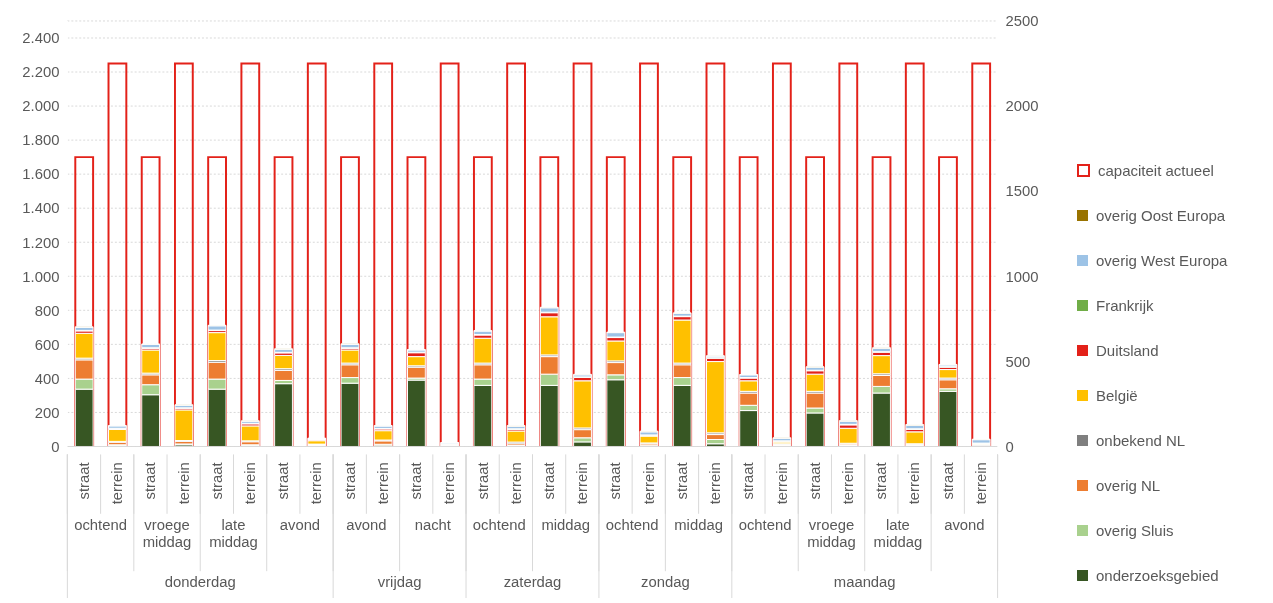 Image resolution: width=1273 pixels, height=603 pixels. What do you see at coordinates (41, 174) in the screenshot?
I see `y-tick-label: 1.600` at bounding box center [41, 174].